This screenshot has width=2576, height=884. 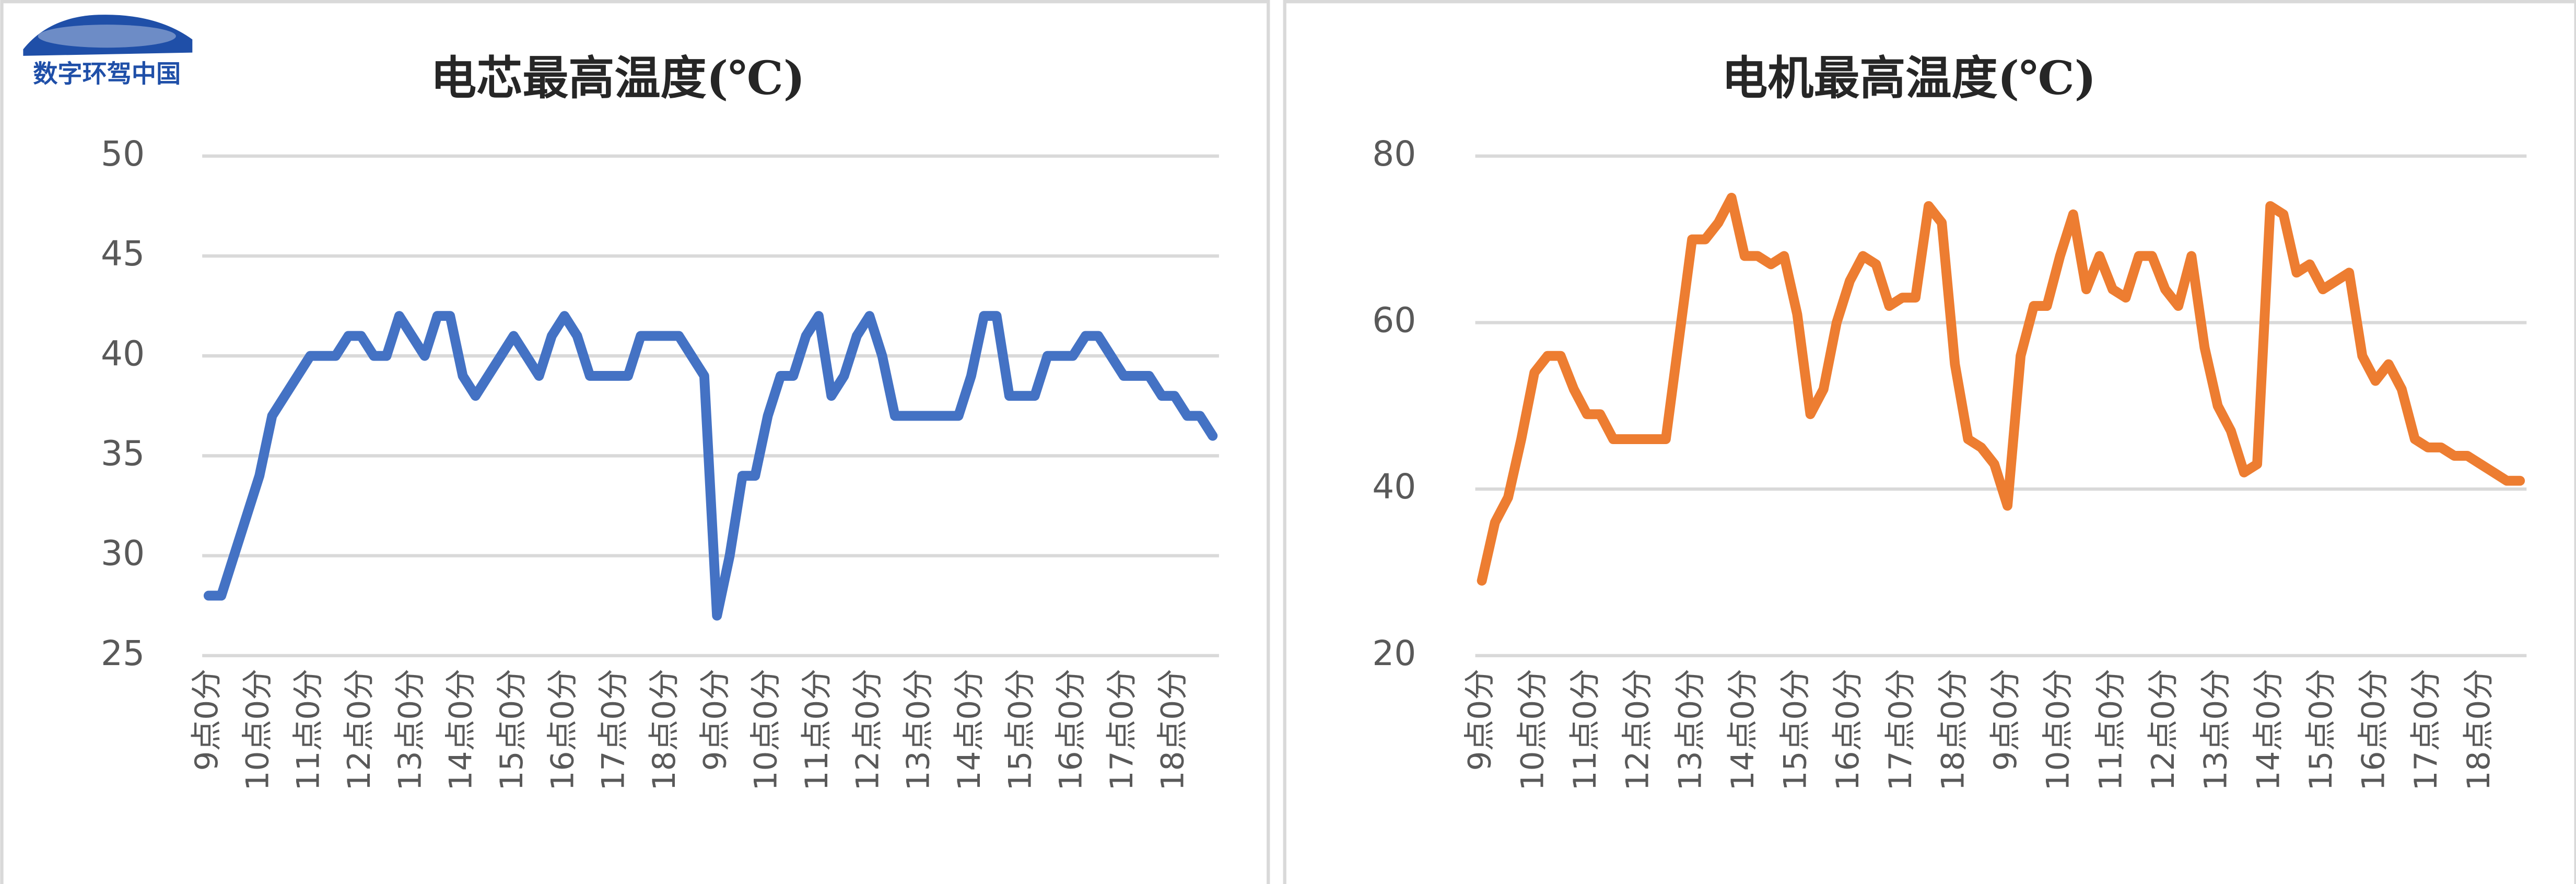 What do you see at coordinates (123, 653) in the screenshot?
I see `y-tick-label: 25` at bounding box center [123, 653].